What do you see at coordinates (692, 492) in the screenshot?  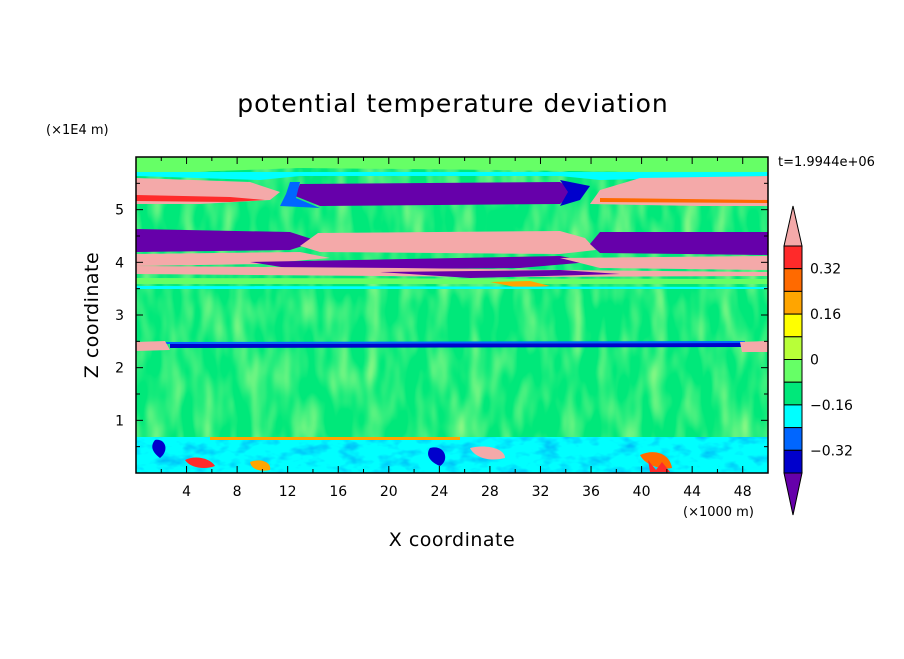 I see `x-tick-label: 44` at bounding box center [692, 492].